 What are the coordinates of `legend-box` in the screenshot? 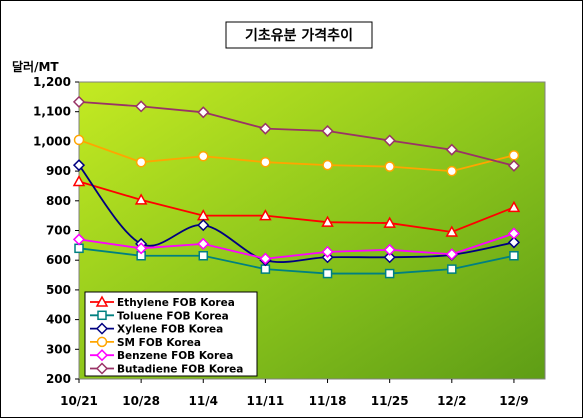 It's located at (171, 334).